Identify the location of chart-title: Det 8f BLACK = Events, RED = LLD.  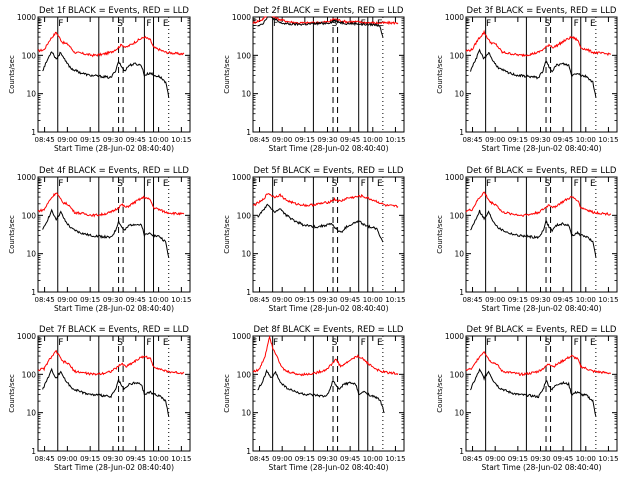
(329, 330).